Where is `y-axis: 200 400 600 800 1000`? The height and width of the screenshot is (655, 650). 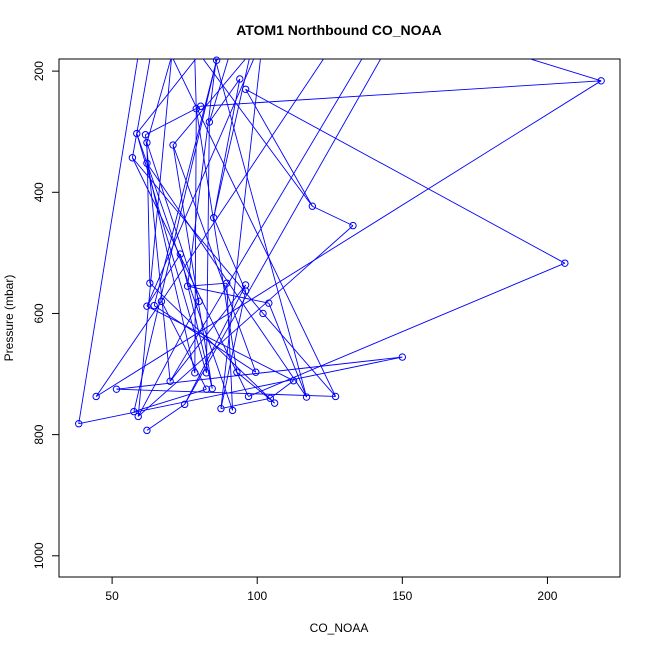
y-axis: 200 400 600 800 1000 is located at coordinates (46, 315).